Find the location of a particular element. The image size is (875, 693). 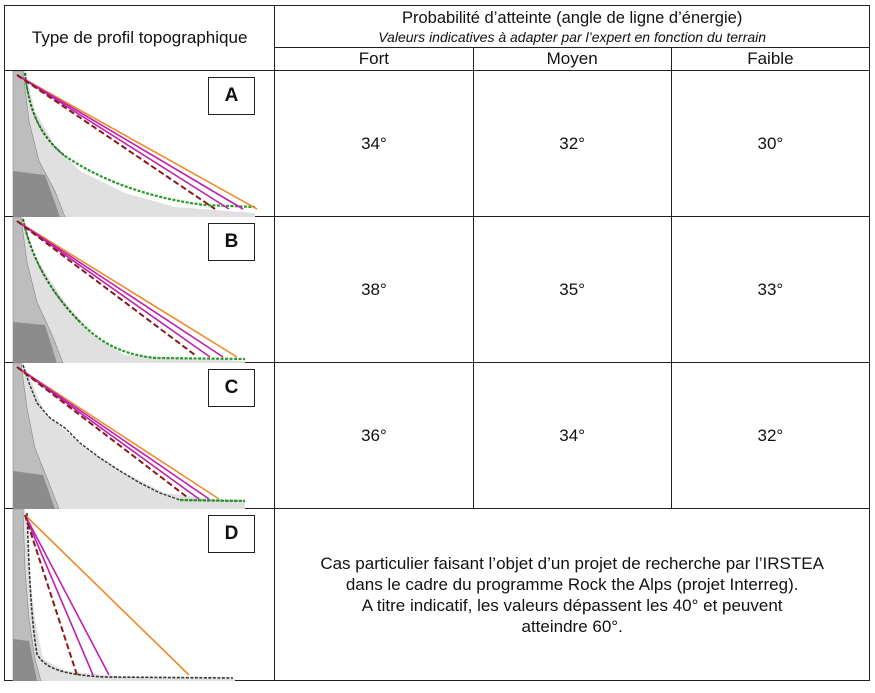

profile-type-header: Type de profil topographique is located at coordinates (139, 38).